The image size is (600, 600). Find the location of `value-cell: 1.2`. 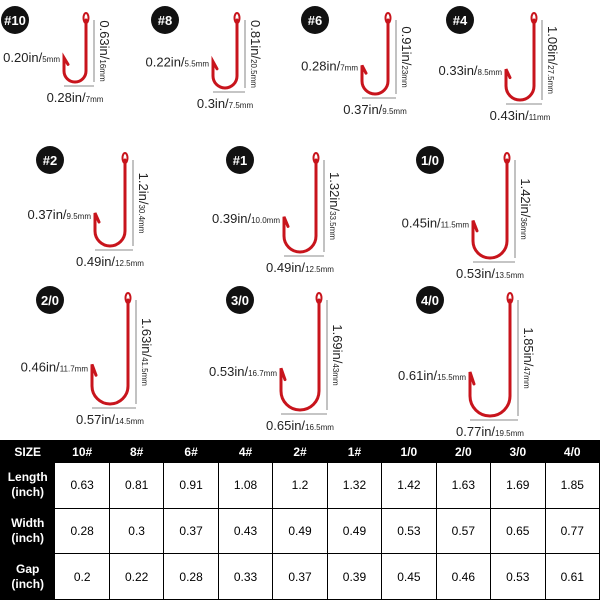

value-cell: 1.2 is located at coordinates (300, 485).